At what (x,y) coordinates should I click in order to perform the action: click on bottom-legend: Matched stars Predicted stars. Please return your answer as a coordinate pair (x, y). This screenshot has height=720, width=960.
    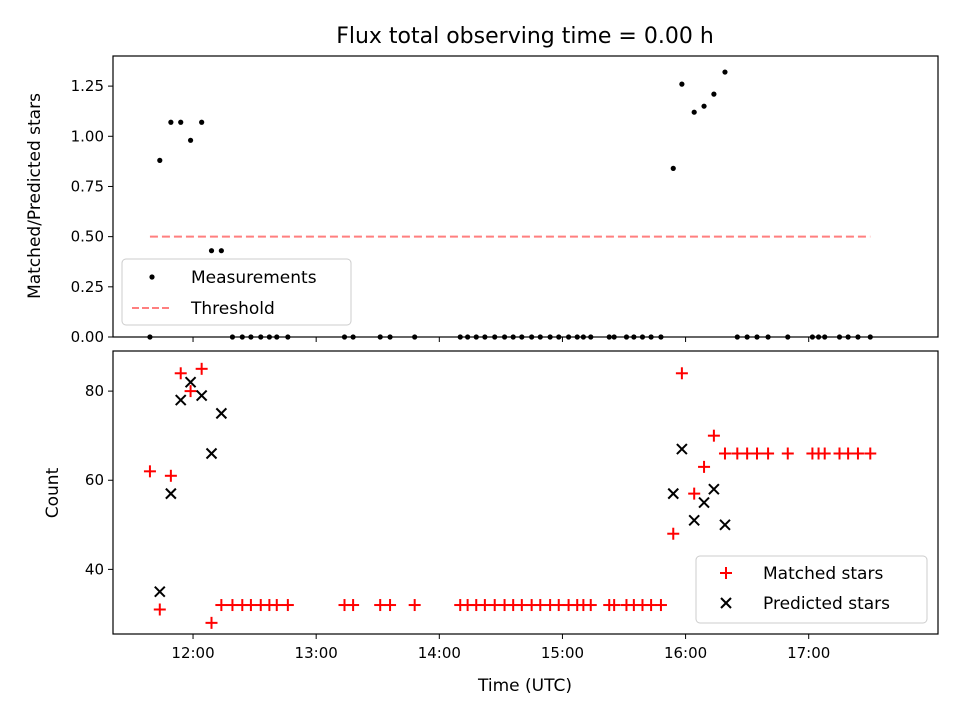
    Looking at the image, I should click on (811, 589).